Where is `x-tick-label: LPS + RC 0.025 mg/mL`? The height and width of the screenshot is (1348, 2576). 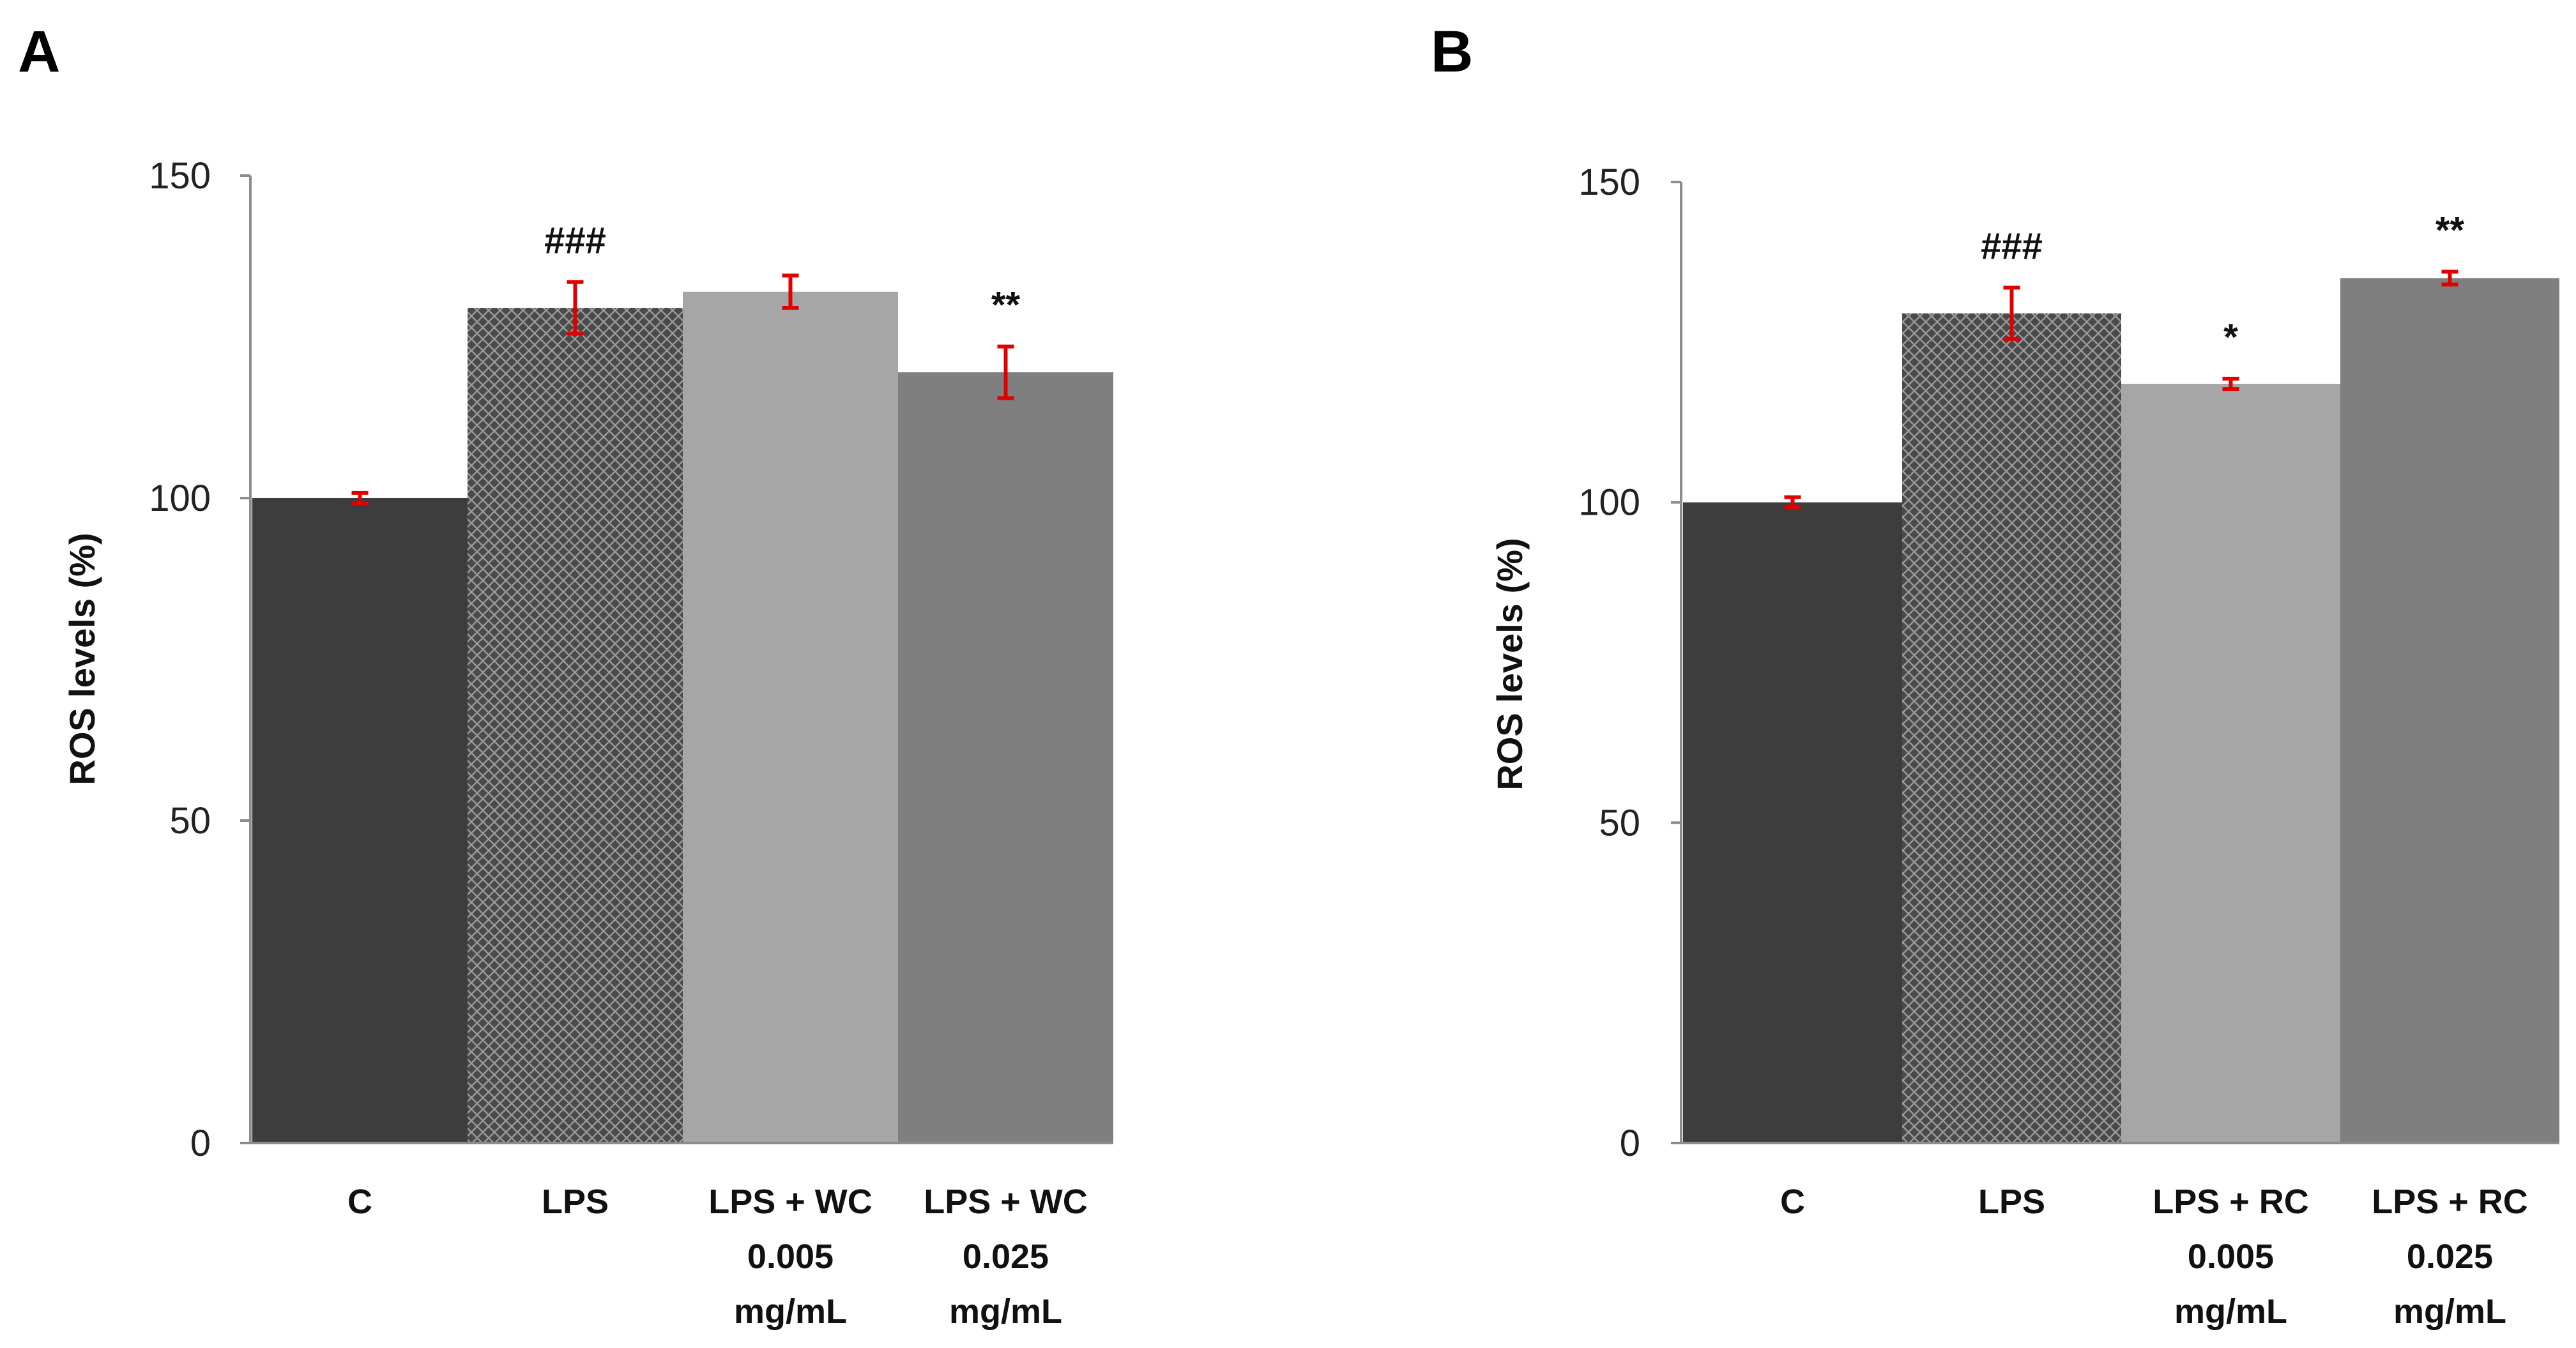
x-tick-label: LPS + RC 0.025 mg/mL is located at coordinates (2450, 1257).